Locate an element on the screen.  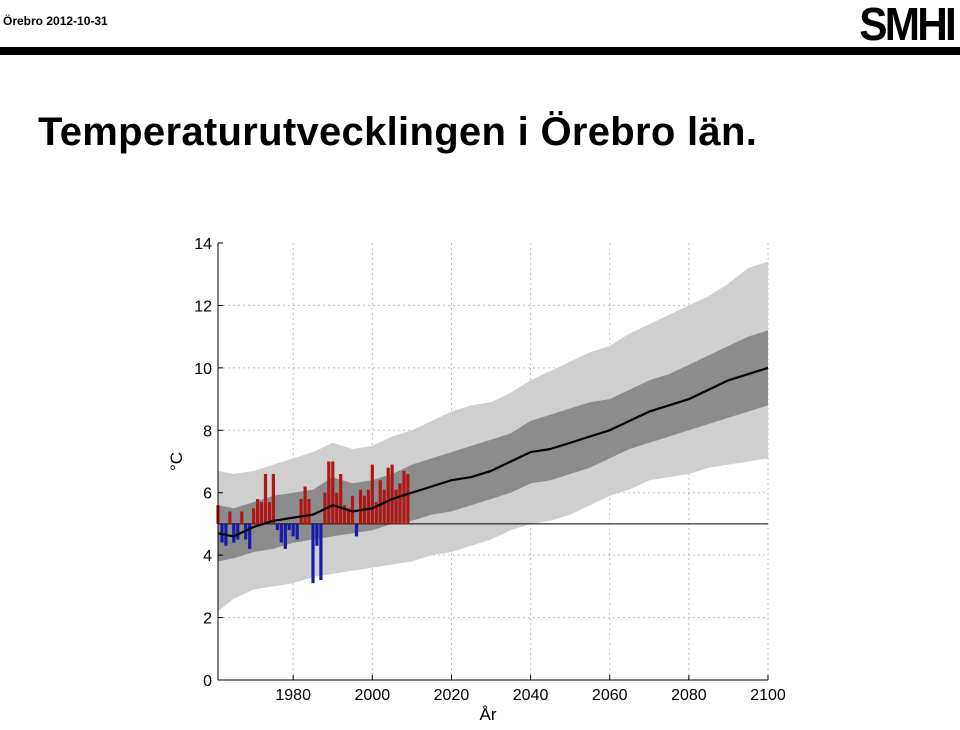
y-tick-label: 10 is located at coordinates (203, 369).